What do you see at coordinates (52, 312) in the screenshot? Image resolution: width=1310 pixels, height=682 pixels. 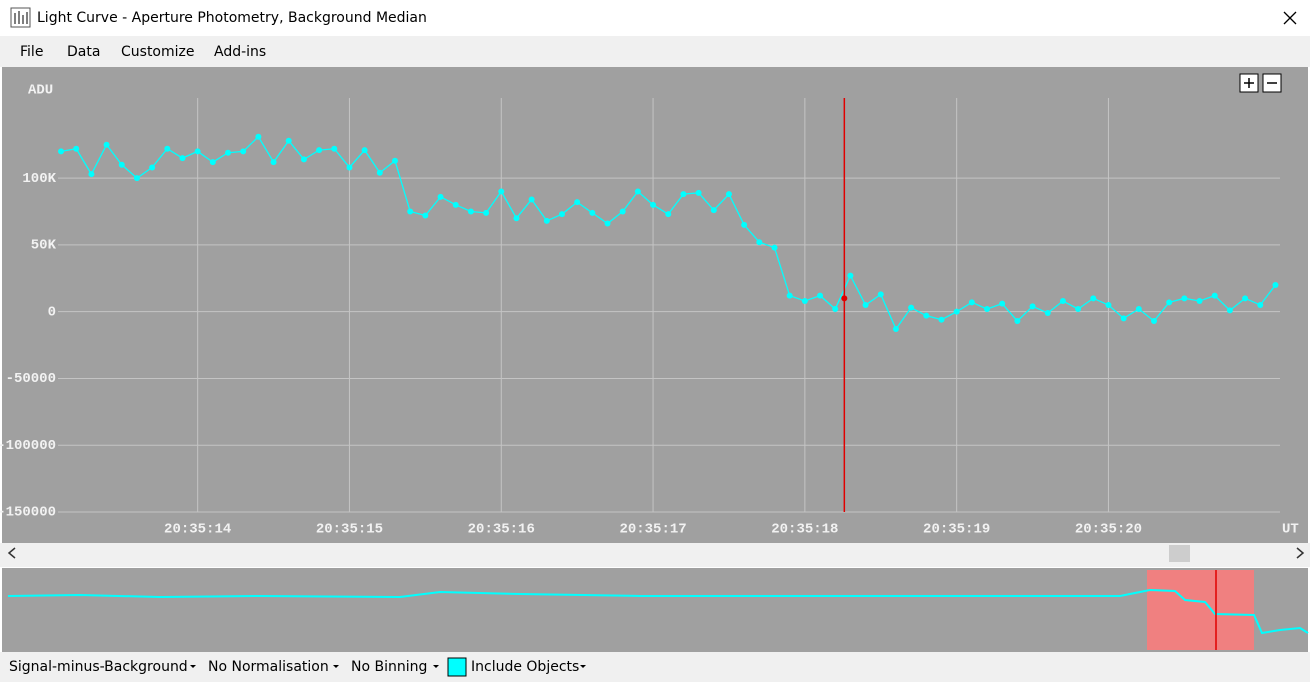 I see `y-tick-label: 0` at bounding box center [52, 312].